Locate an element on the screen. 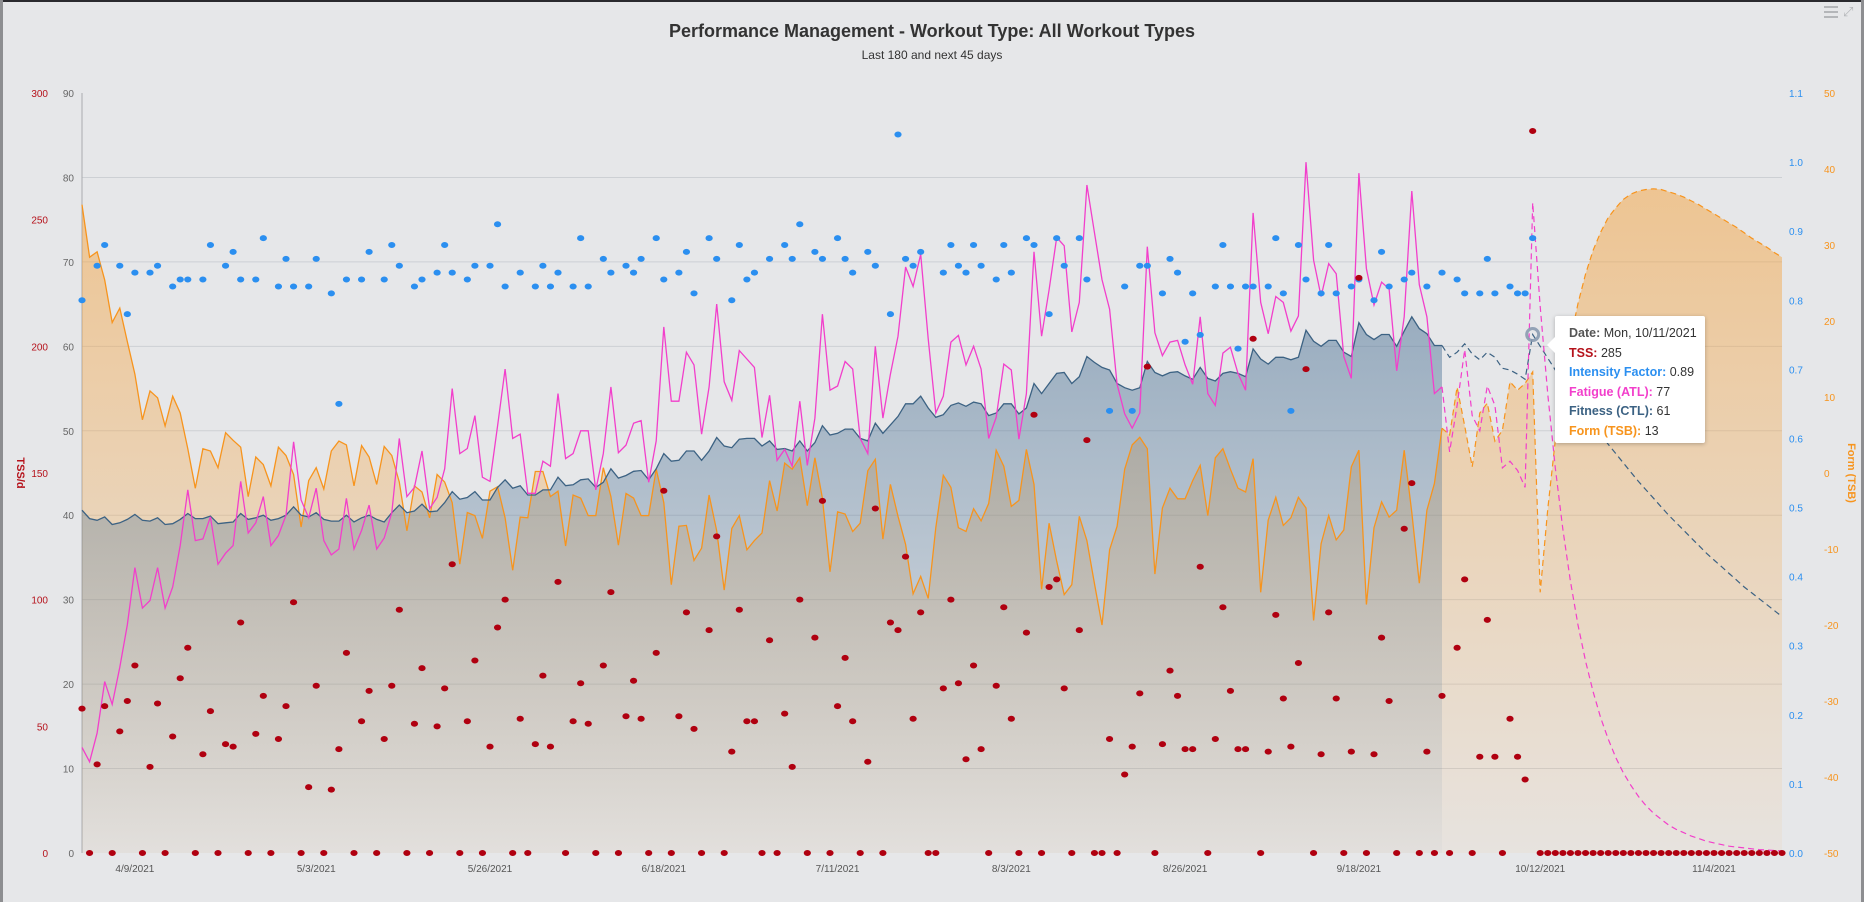 This screenshot has height=902, width=1864. chart-menu-button is located at coordinates (1831, 12).